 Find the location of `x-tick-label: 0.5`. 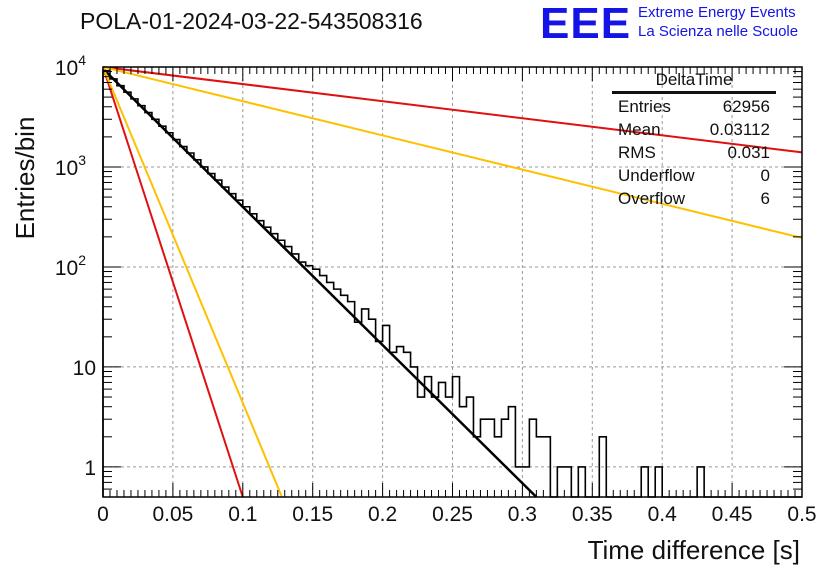

x-tick-label: 0.5 is located at coordinates (801, 514).